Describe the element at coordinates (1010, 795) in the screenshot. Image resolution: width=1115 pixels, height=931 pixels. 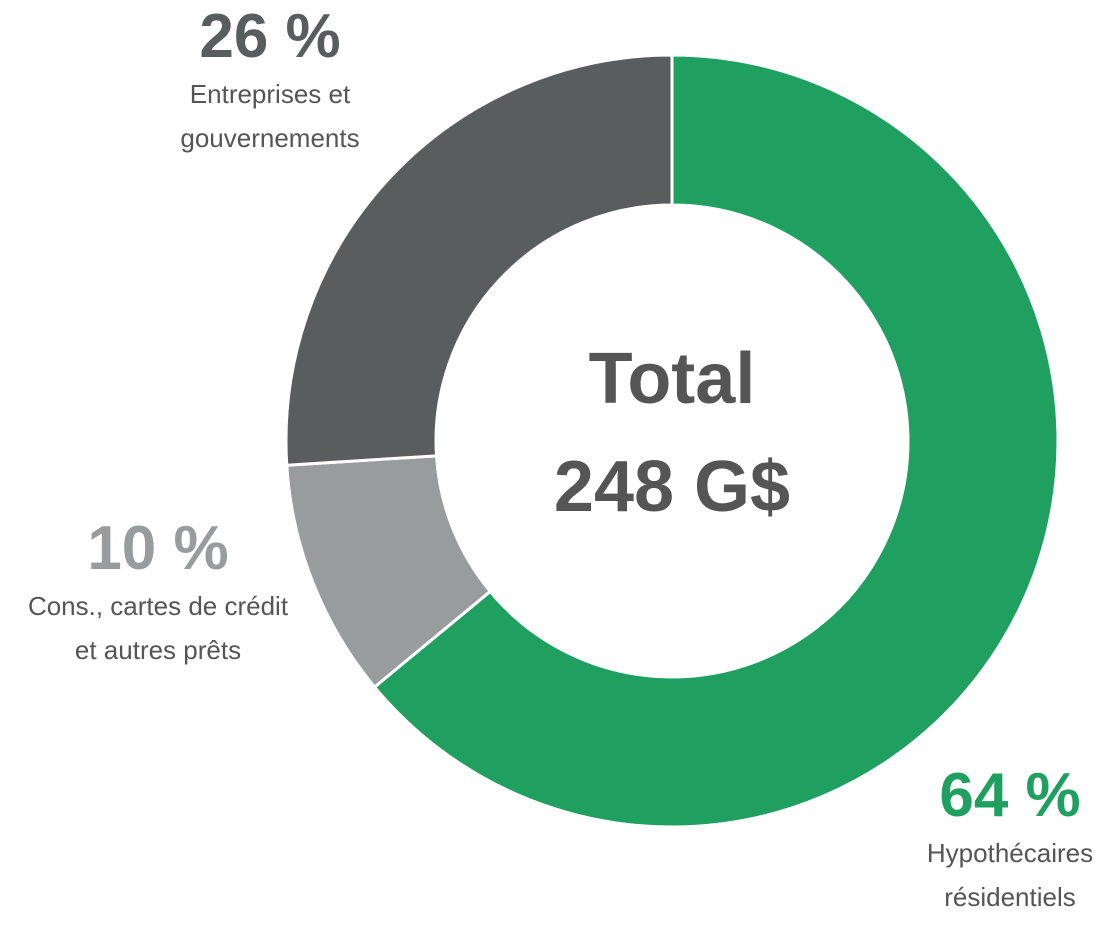
I see `value-label: 64 %` at that location.